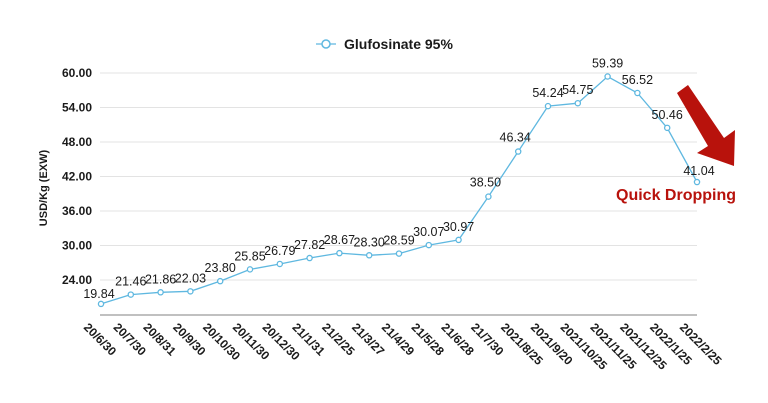  What do you see at coordinates (369, 242) in the screenshot?
I see `data-label: 28.30` at bounding box center [369, 242].